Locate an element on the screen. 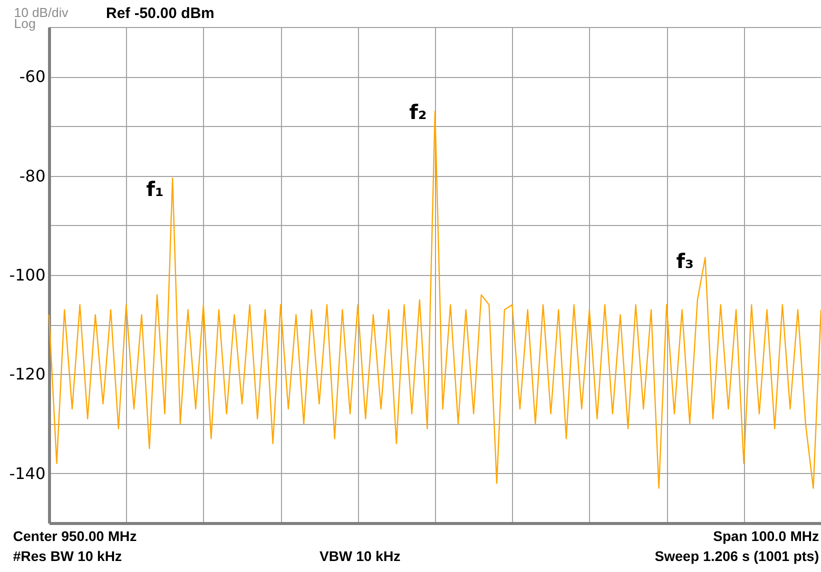 The image size is (821, 572). y-tick-label: -120 is located at coordinates (27, 374).